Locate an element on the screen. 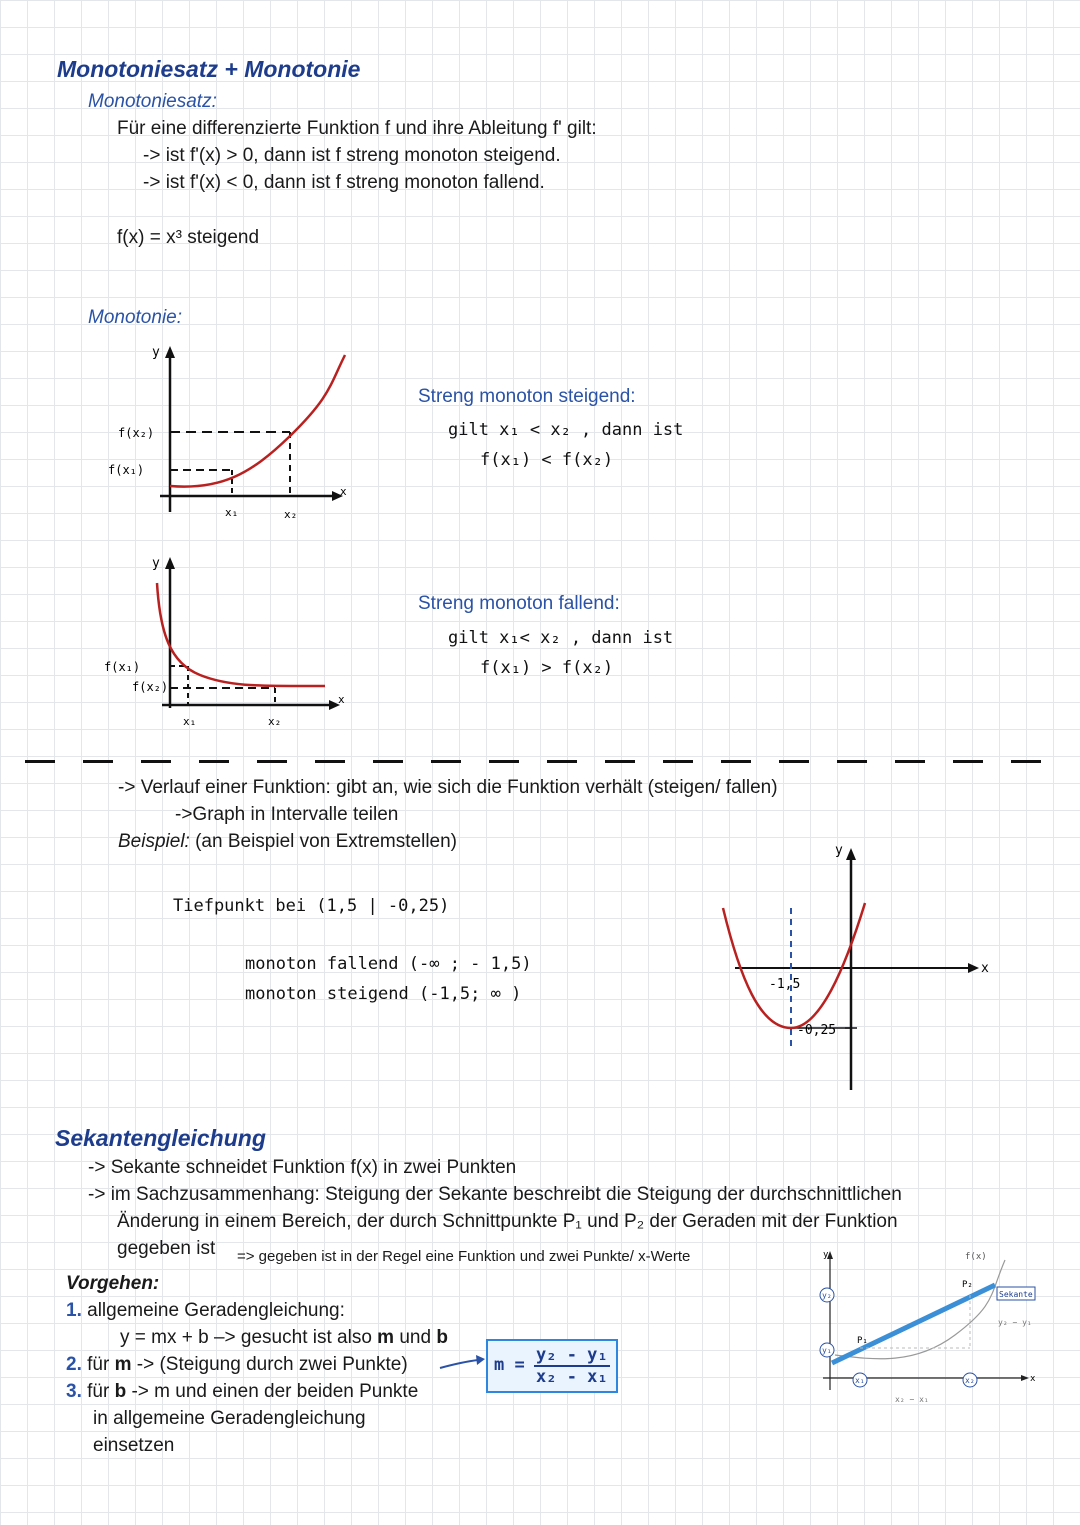  step-3-pre: für is located at coordinates (101, 1391).